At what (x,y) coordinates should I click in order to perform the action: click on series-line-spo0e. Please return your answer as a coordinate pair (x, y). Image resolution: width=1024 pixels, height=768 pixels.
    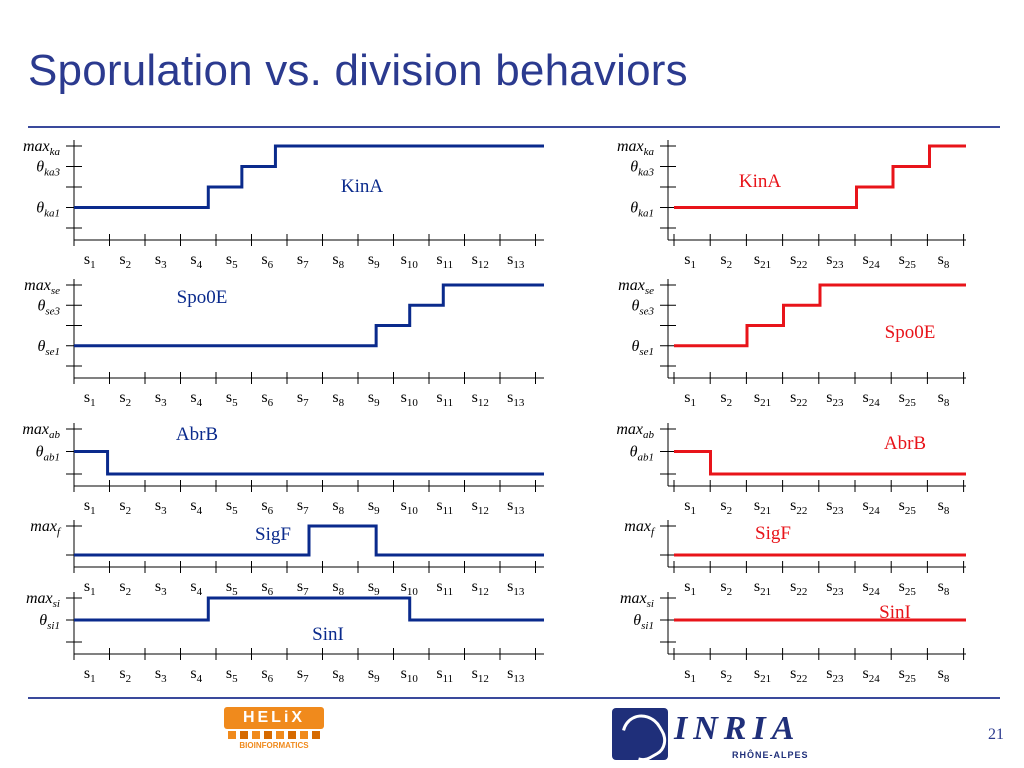
    Looking at the image, I should click on (820, 315).